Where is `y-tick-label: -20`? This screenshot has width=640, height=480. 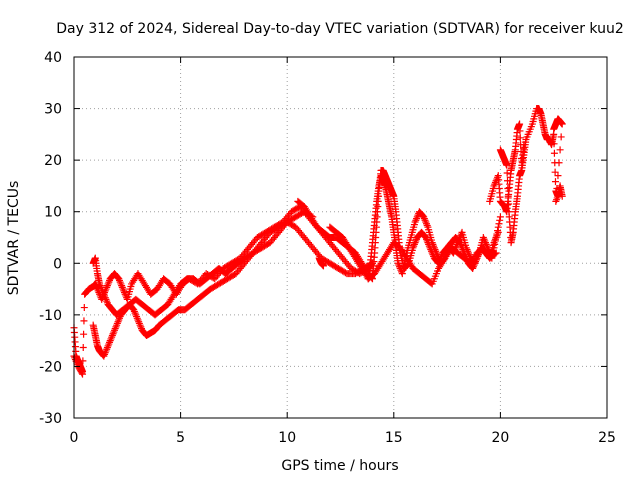
y-tick-label: -20 is located at coordinates (50, 367).